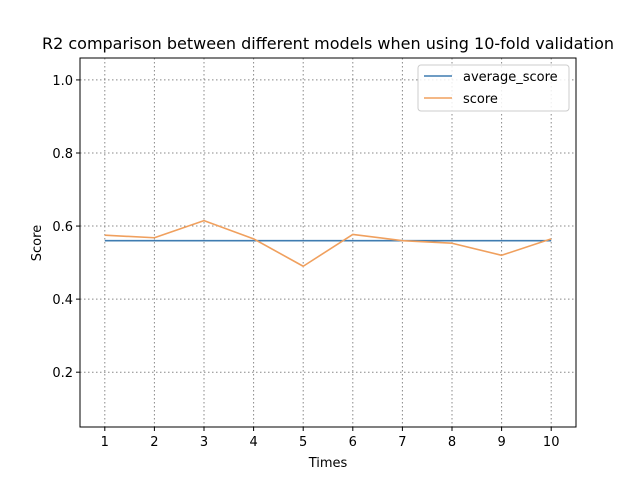 This screenshot has width=640, height=480. What do you see at coordinates (62, 81) in the screenshot?
I see `y-tick-label: 1.0` at bounding box center [62, 81].